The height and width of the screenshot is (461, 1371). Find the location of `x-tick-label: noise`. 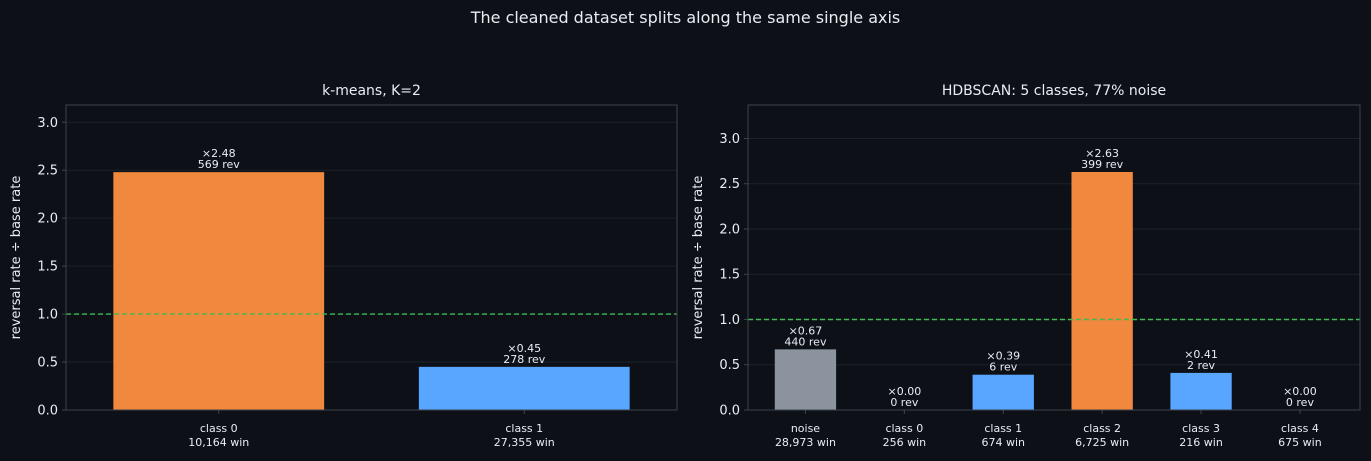

x-tick-label: noise is located at coordinates (805, 428).